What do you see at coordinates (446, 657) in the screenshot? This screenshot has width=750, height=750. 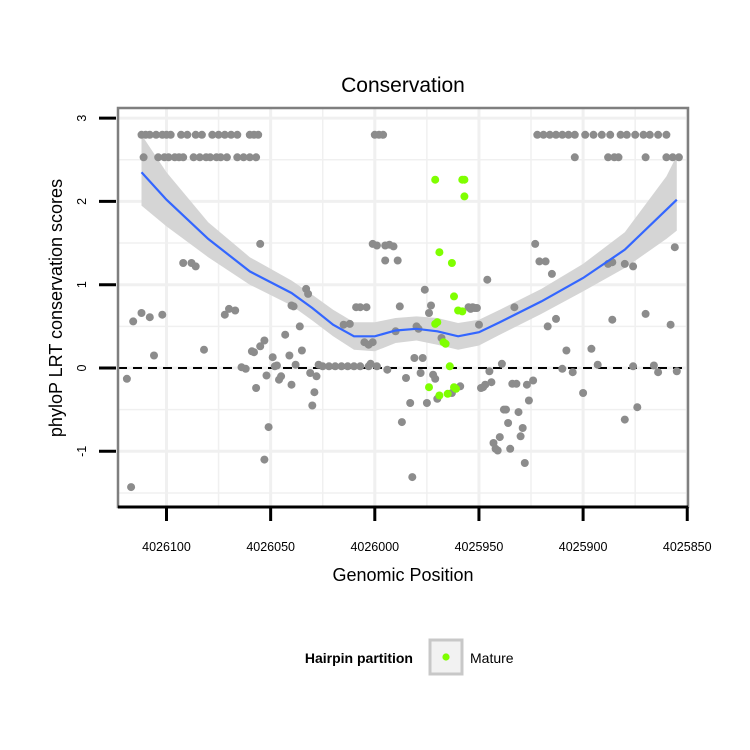 I see `legend-mature-swatch` at bounding box center [446, 657].